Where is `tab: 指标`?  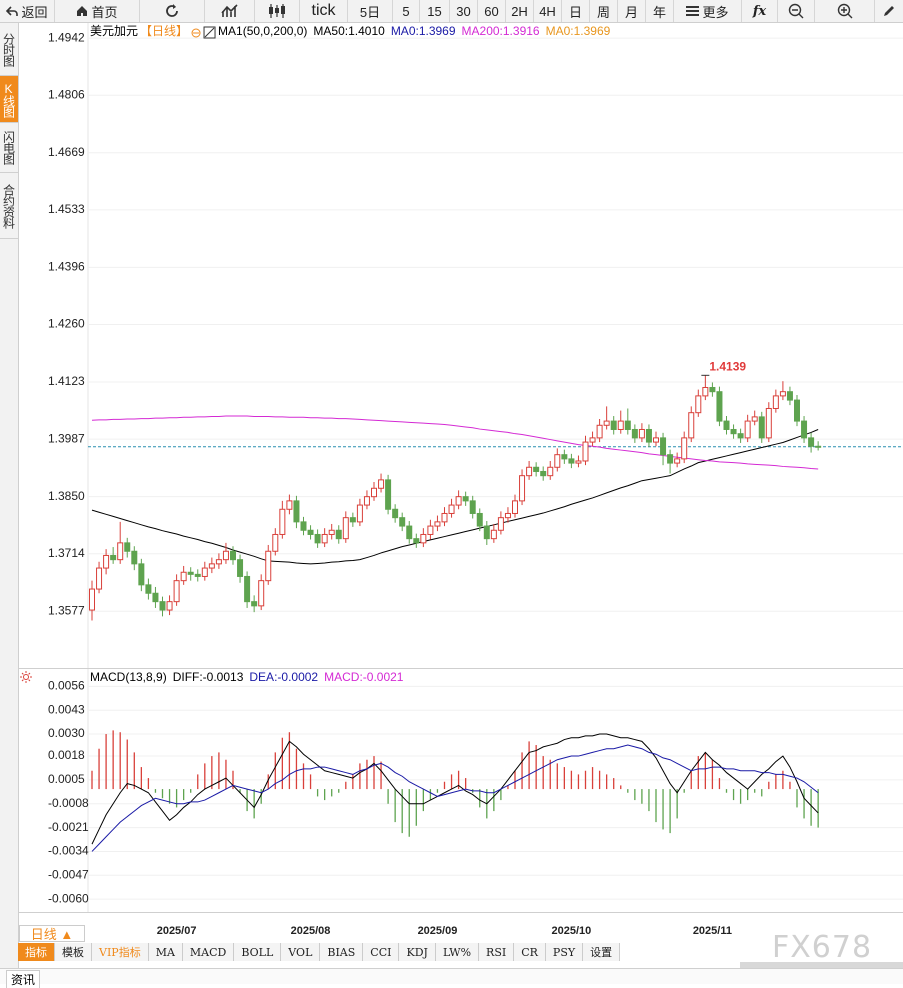
tab: 指标 is located at coordinates (36, 952).